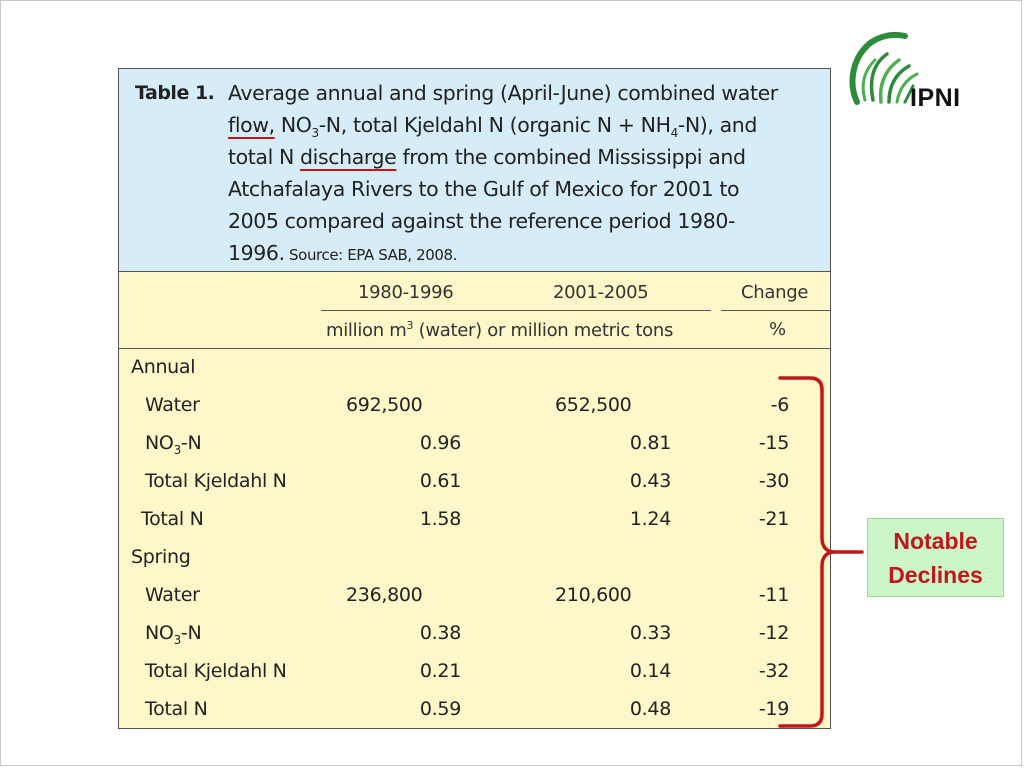 The height and width of the screenshot is (768, 1024). Describe the element at coordinates (474, 348) in the screenshot. I see `header-bottom-rule` at that location.